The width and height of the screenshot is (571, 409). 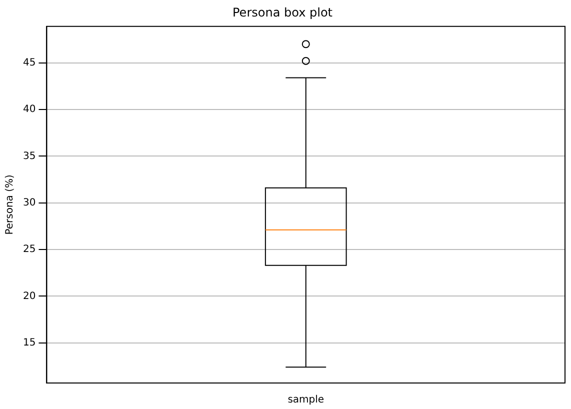 What do you see at coordinates (29, 202) in the screenshot?
I see `y-tick-label: 30` at bounding box center [29, 202].